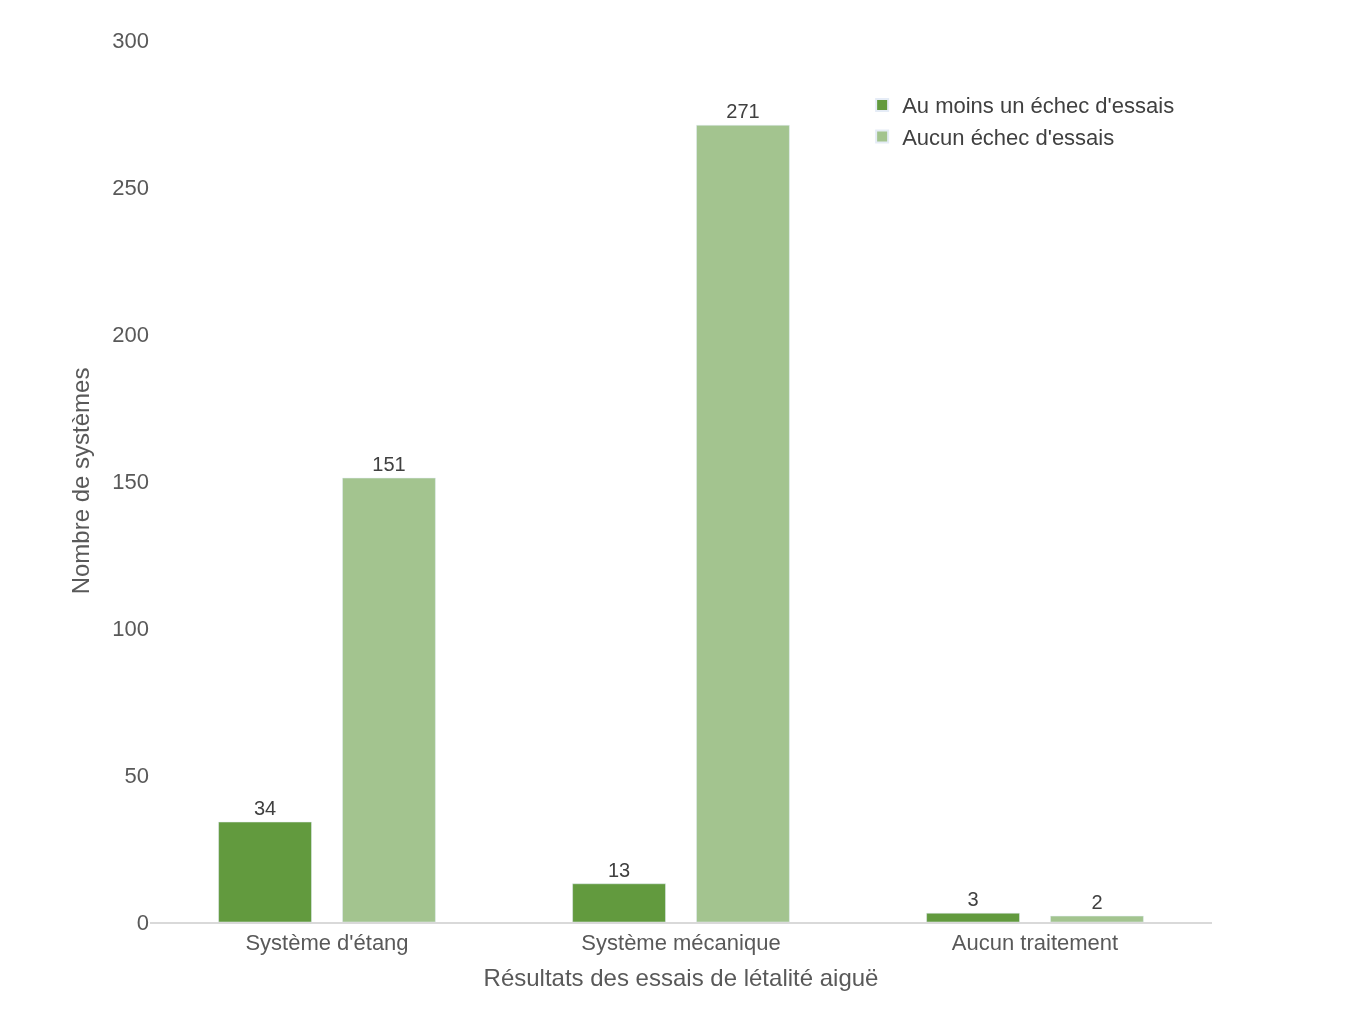 Image resolution: width=1352 pixels, height=1032 pixels. Describe the element at coordinates (619, 869) in the screenshot. I see `data-label: 13` at that location.